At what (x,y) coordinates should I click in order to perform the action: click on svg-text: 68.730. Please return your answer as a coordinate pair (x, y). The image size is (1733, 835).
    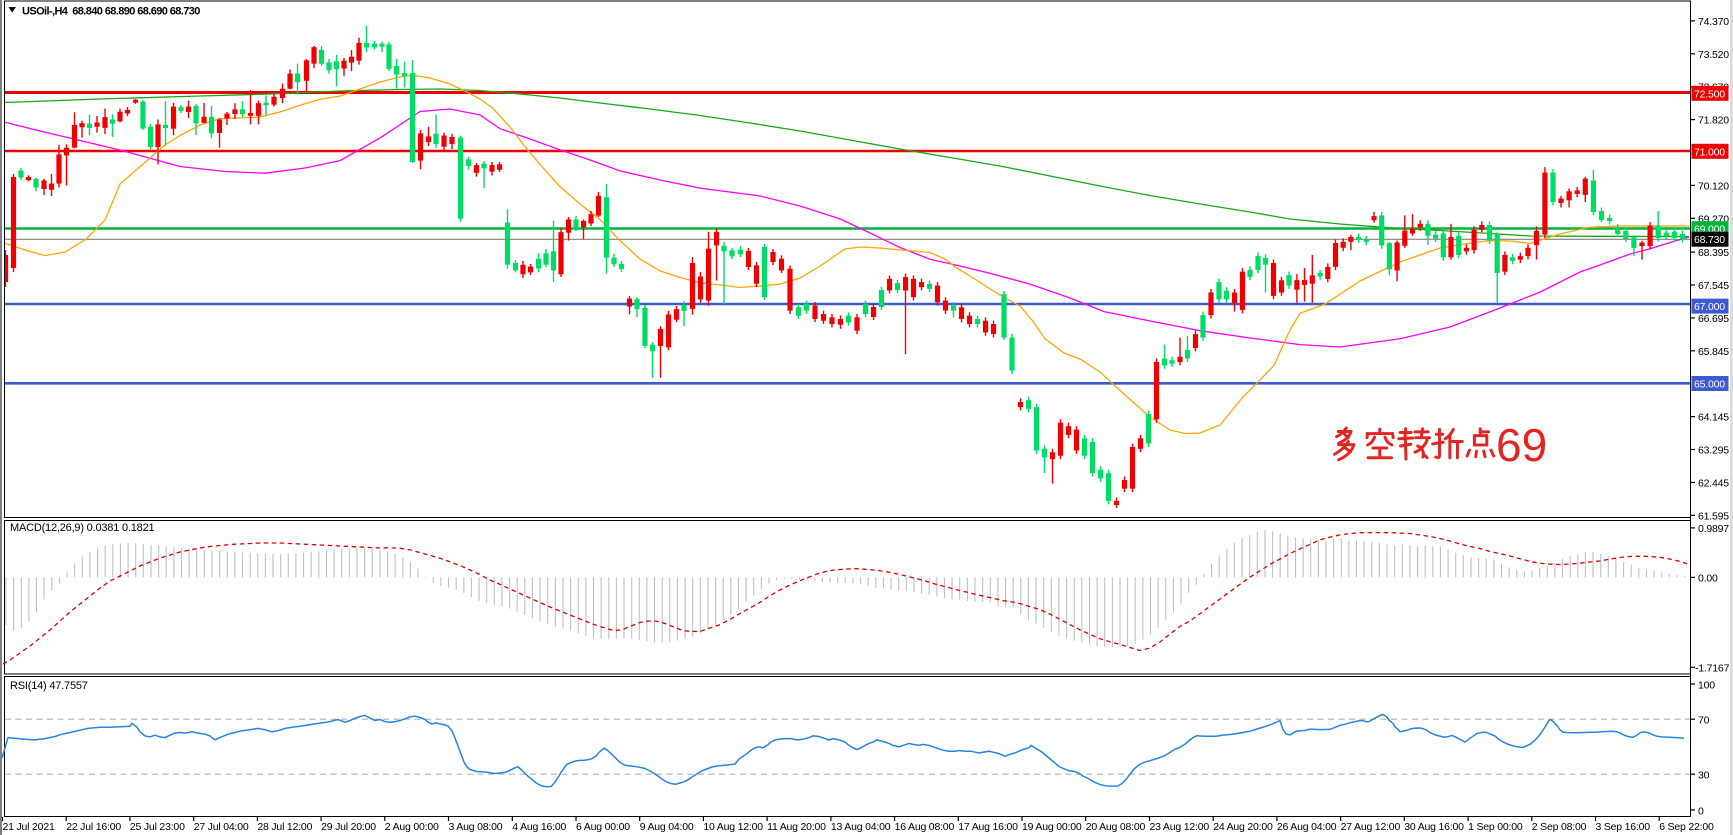
    Looking at the image, I should click on (1709, 240).